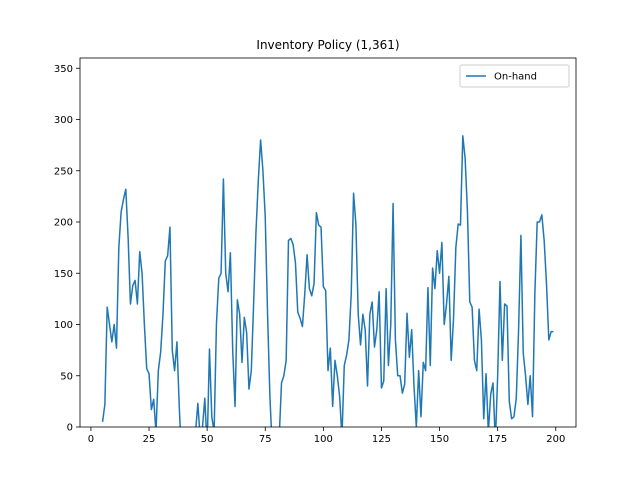 This screenshot has height=484, width=640. I want to click on x-tick-label: 150, so click(439, 439).